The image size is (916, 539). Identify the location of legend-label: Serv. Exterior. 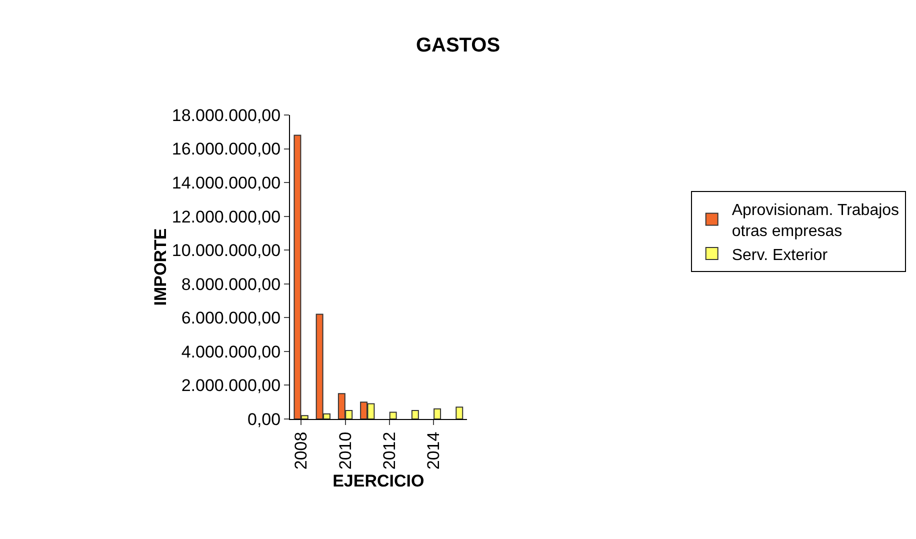
(780, 255).